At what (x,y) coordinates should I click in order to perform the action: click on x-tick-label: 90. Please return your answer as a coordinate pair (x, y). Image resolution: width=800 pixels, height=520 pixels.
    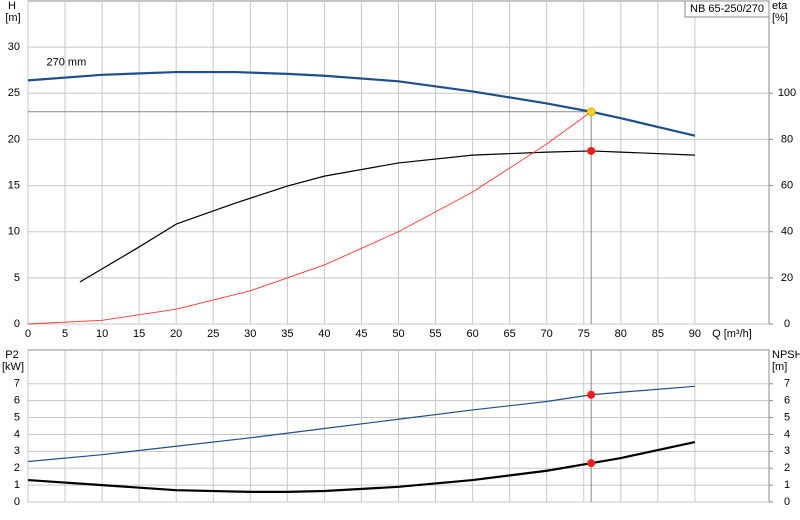
    Looking at the image, I should click on (695, 334).